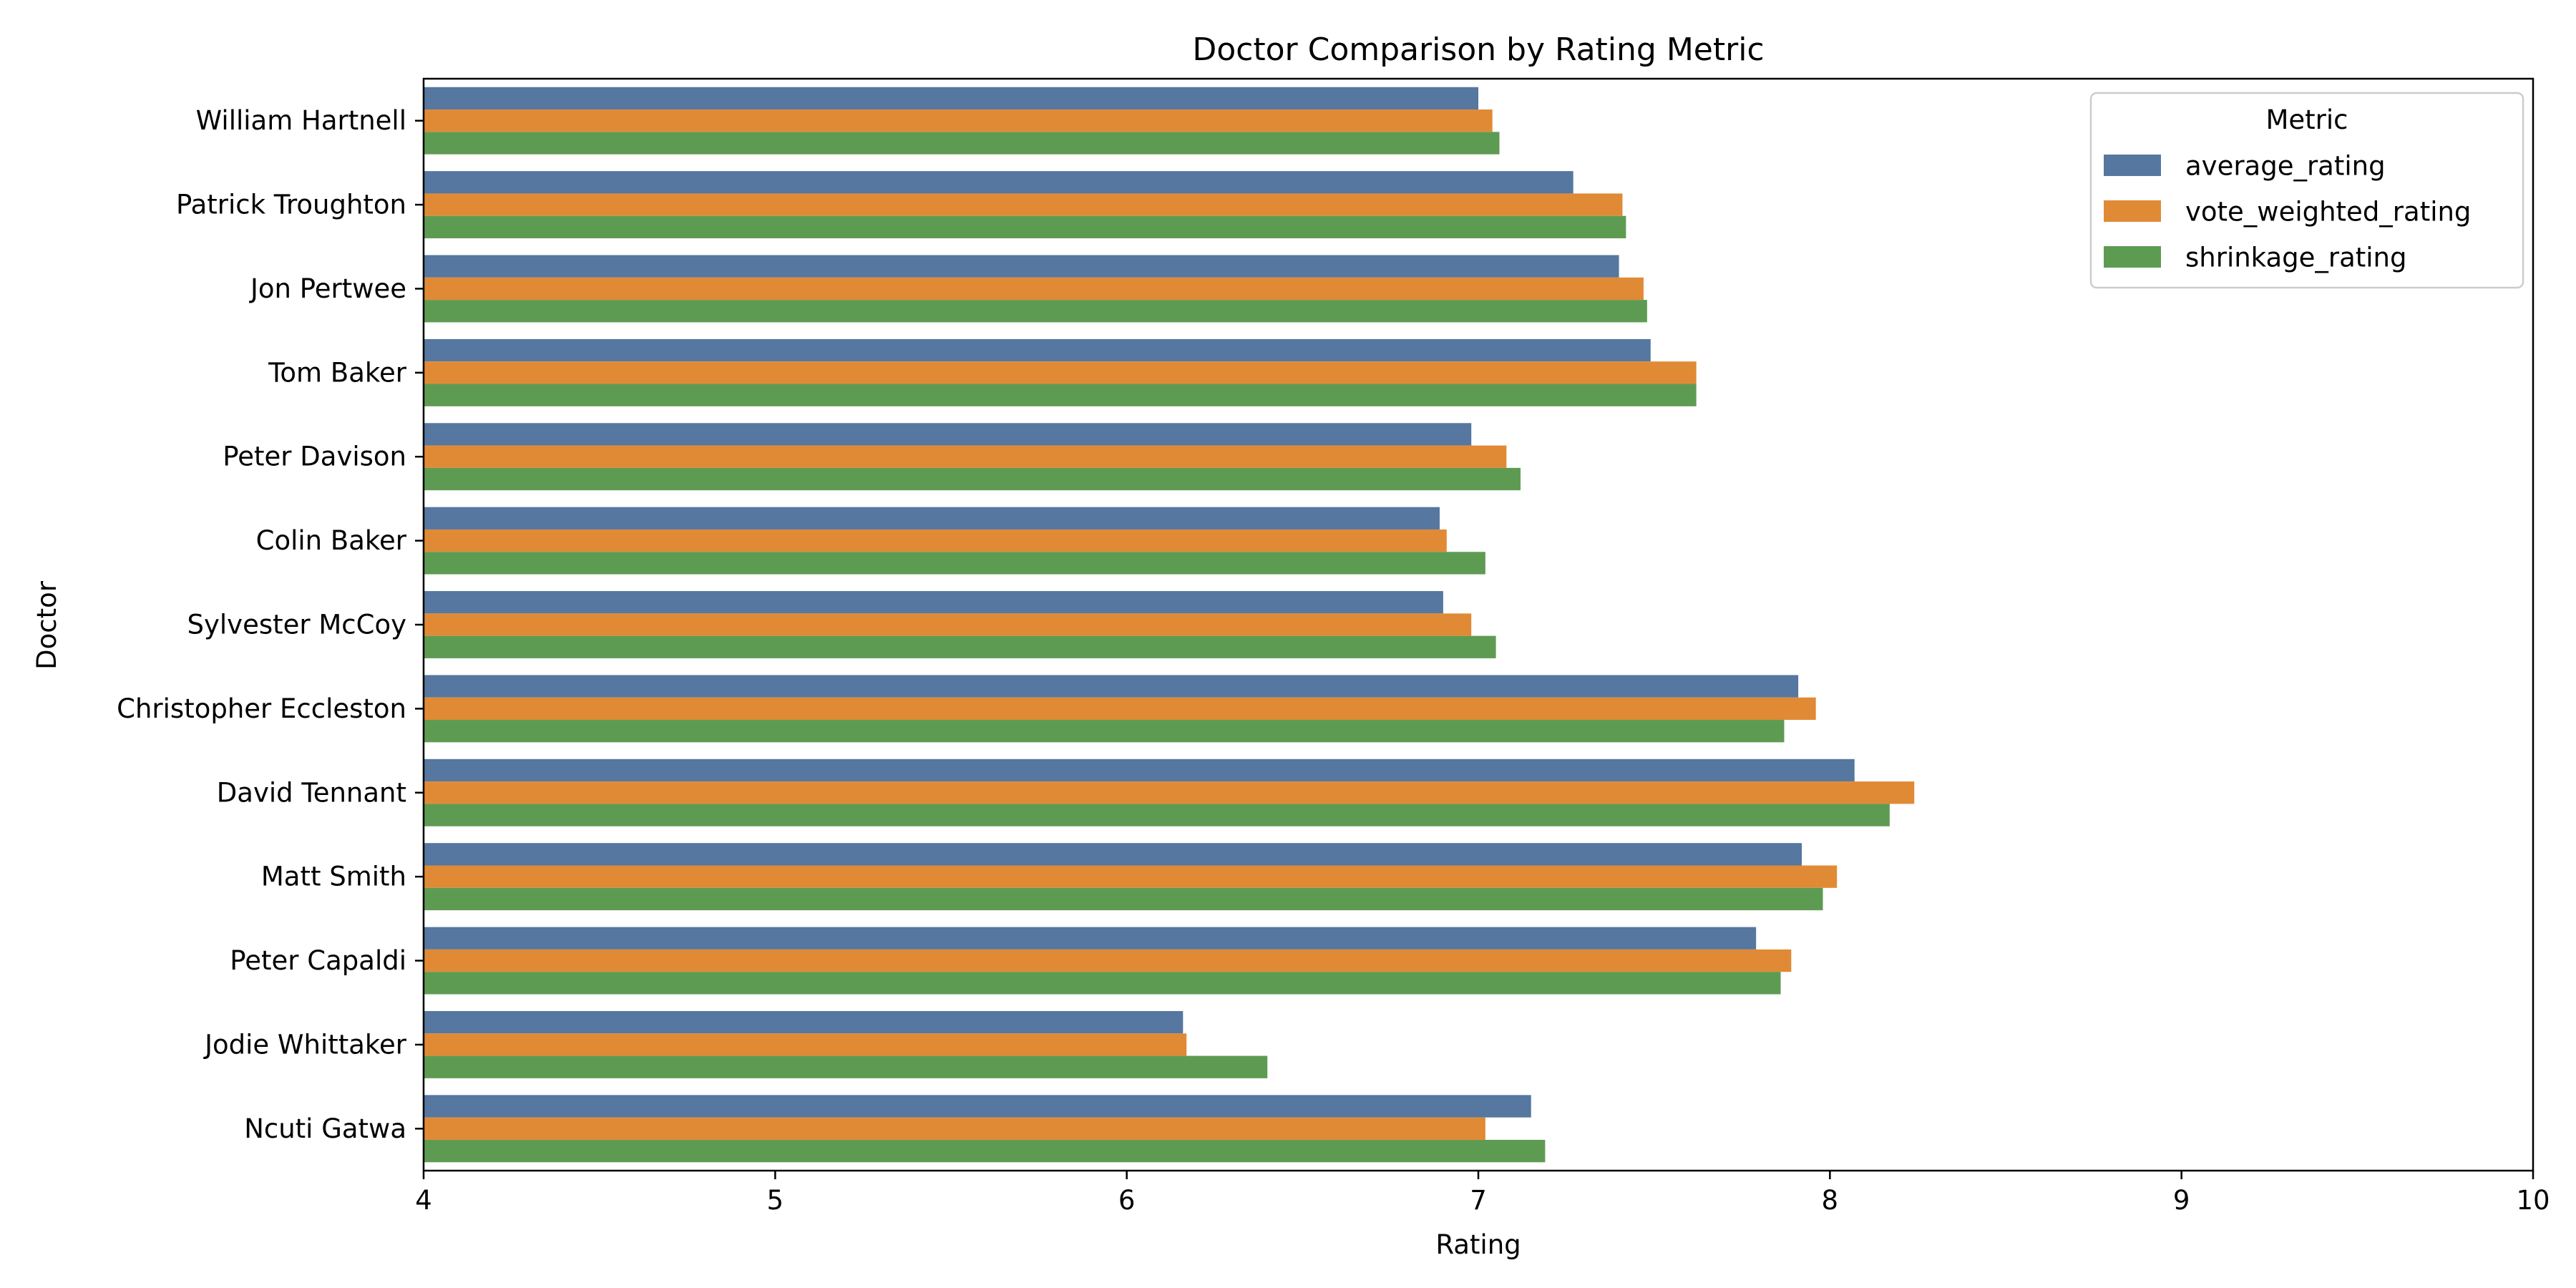  What do you see at coordinates (2295, 258) in the screenshot?
I see `legend-label-shrinkage_rating: shrinkage_rating` at bounding box center [2295, 258].